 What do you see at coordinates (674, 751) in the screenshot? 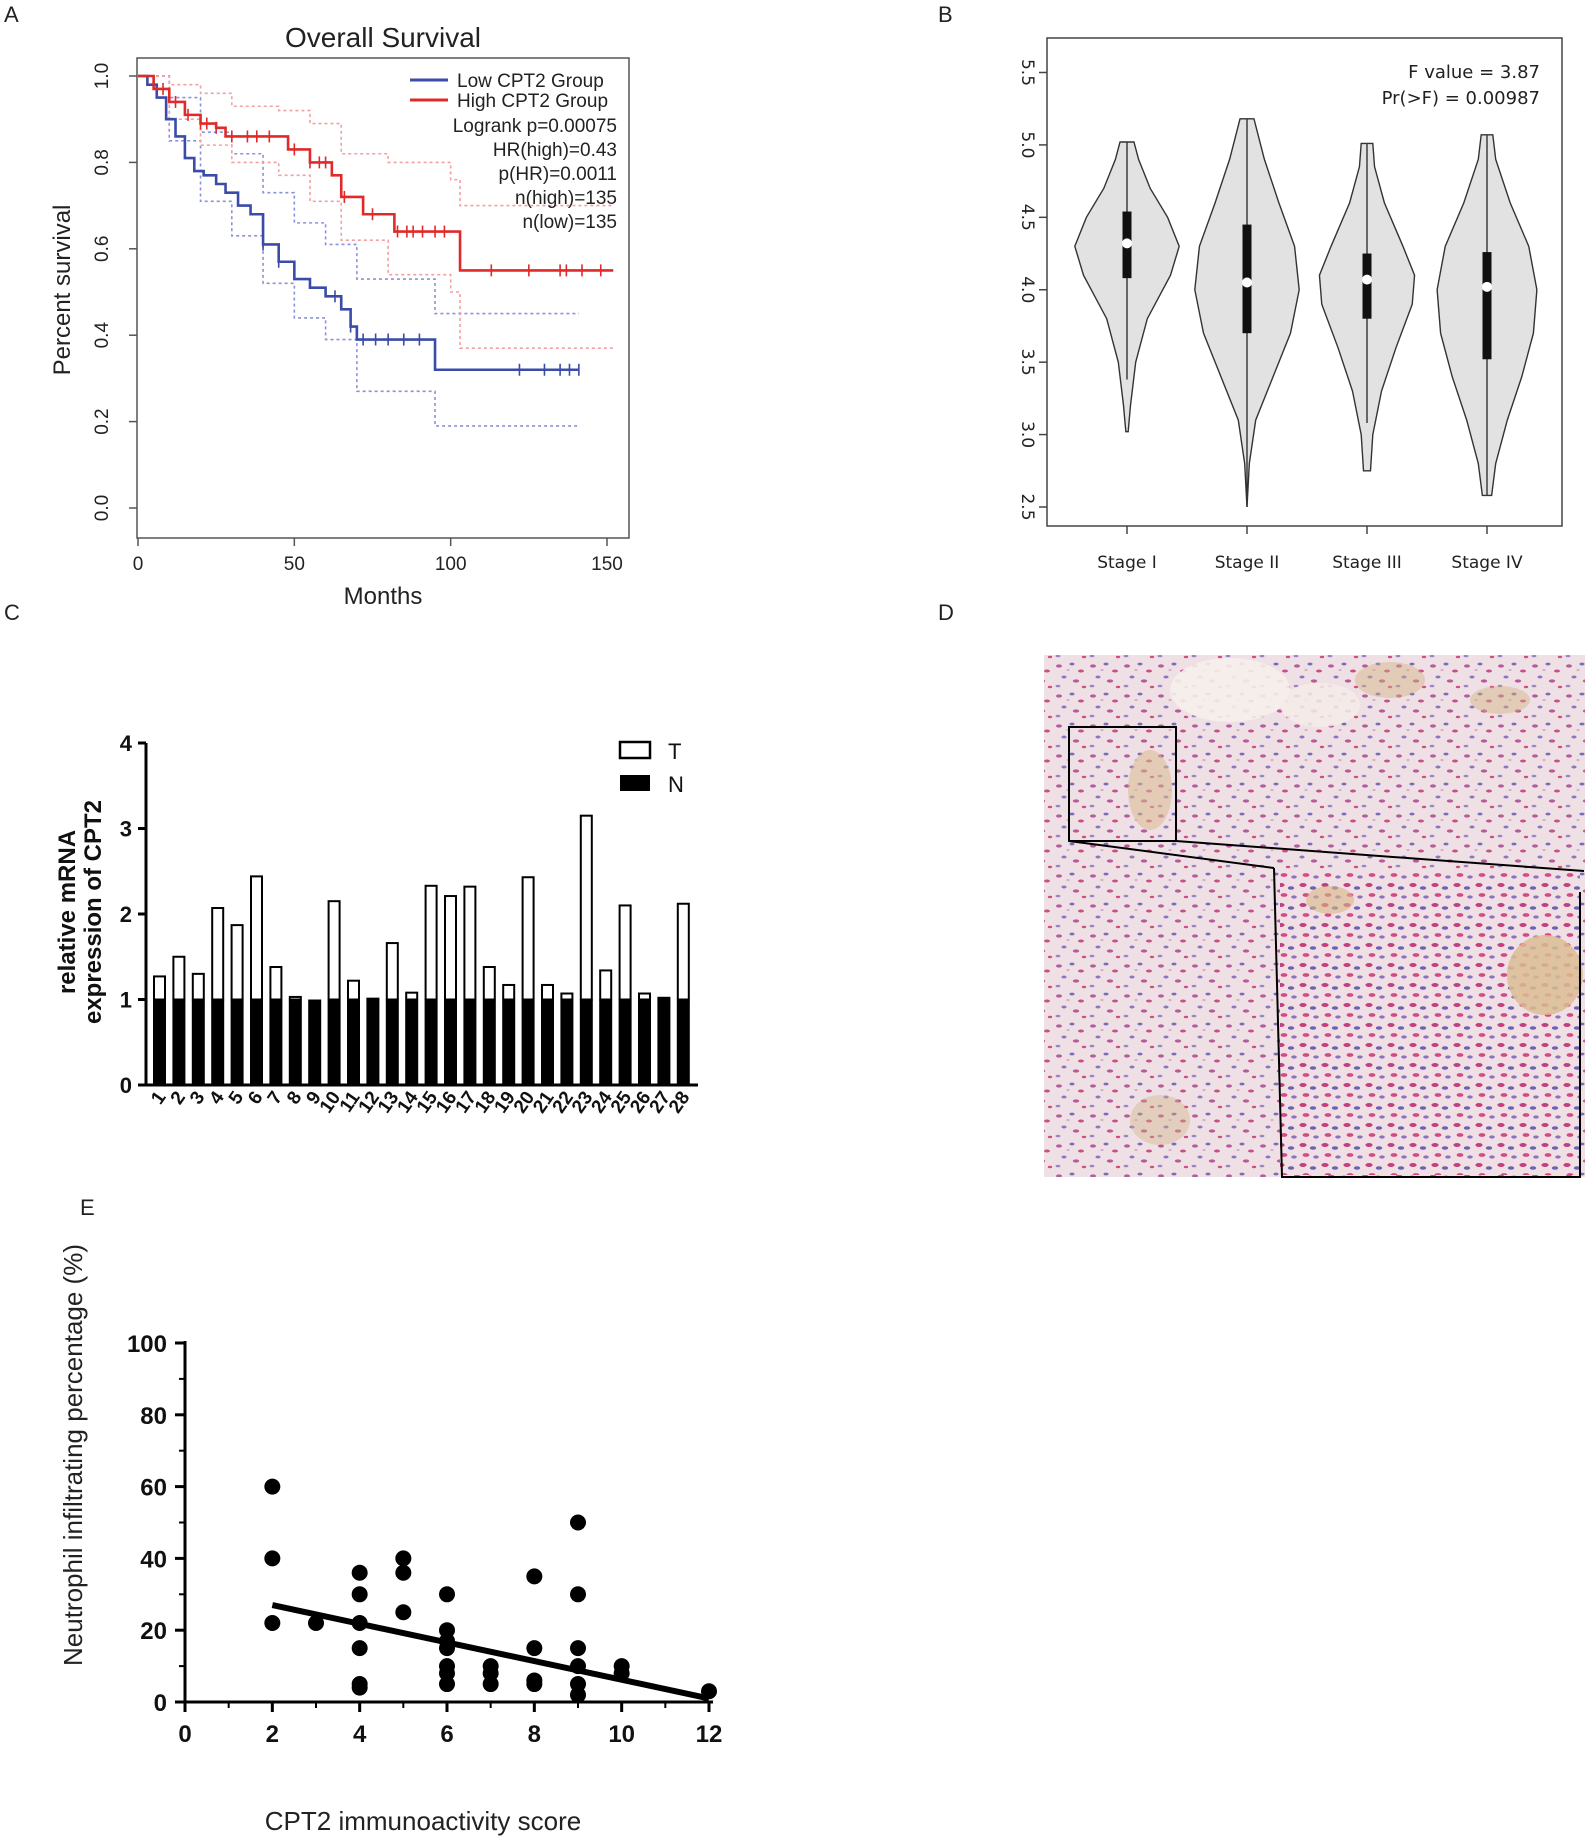
I see `legend-label-t: T` at bounding box center [674, 751].